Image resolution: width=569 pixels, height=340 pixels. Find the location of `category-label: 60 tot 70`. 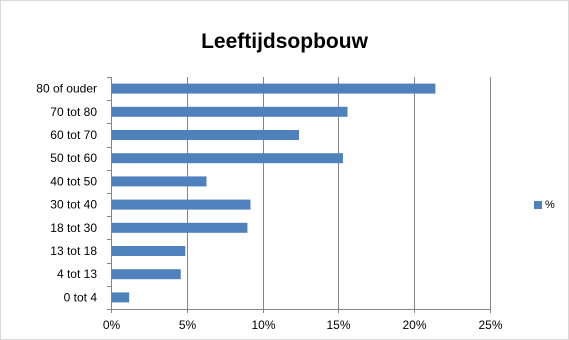

category-label: 60 tot 70 is located at coordinates (73, 135).